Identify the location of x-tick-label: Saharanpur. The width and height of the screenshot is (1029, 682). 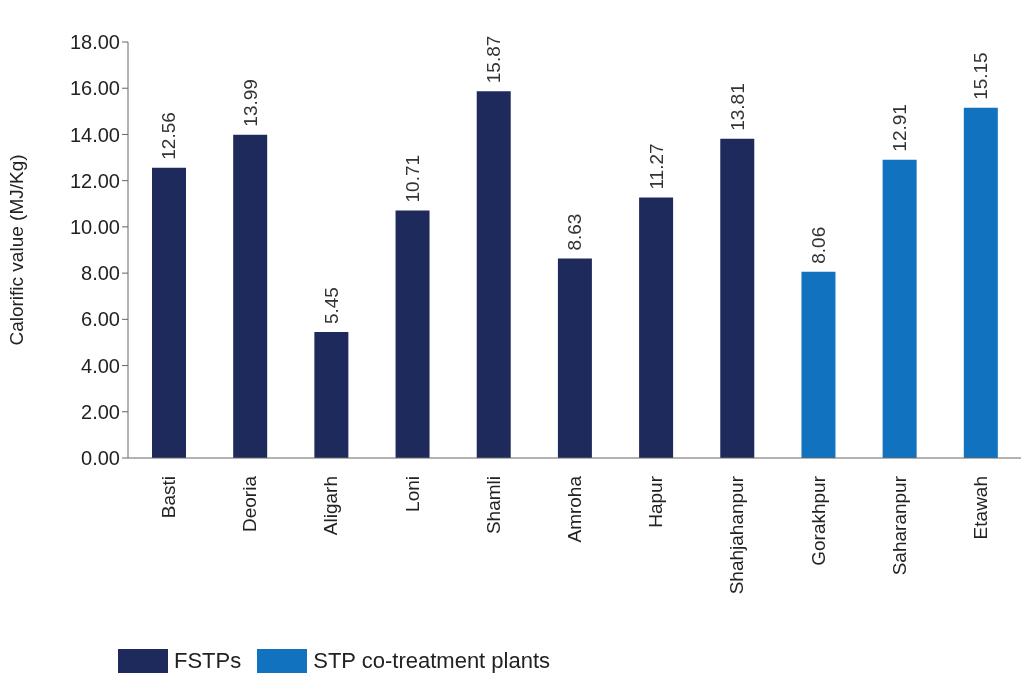
(899, 525).